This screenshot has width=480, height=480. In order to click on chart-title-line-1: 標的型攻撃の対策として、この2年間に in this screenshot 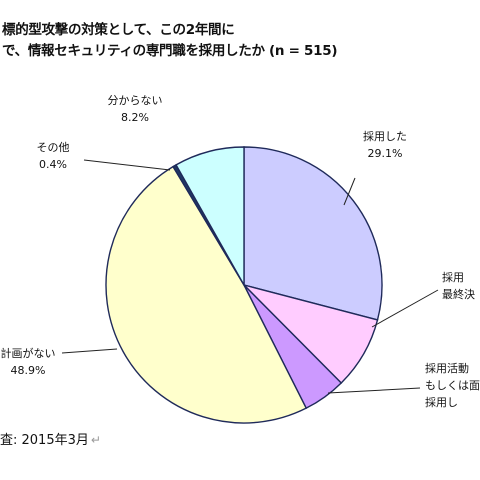, I will do `click(118, 30)`.